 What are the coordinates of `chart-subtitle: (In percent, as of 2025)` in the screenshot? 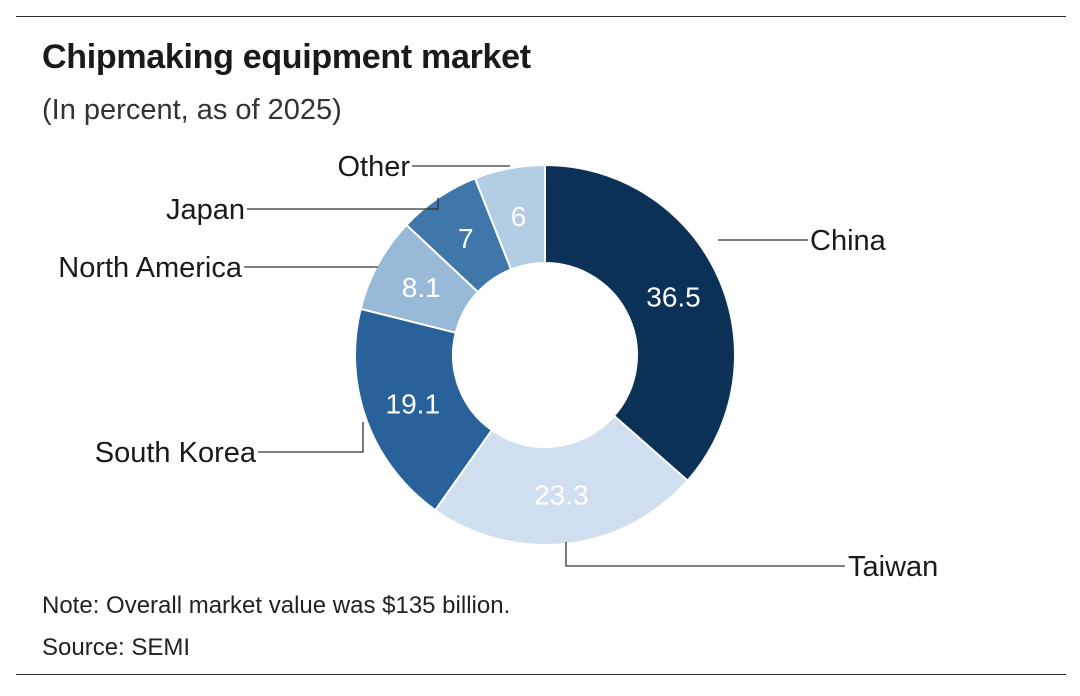 It's located at (192, 110).